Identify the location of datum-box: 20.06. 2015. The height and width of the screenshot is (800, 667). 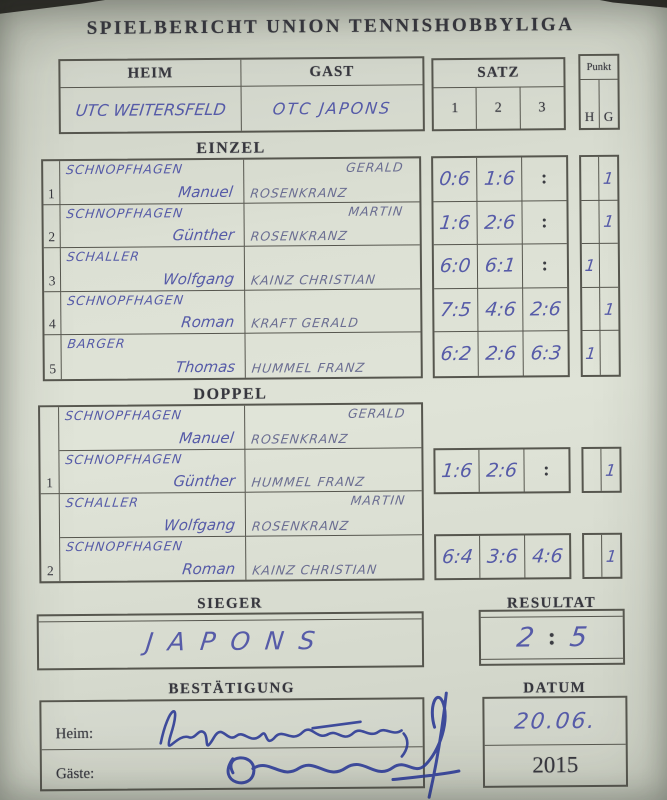
(555, 741).